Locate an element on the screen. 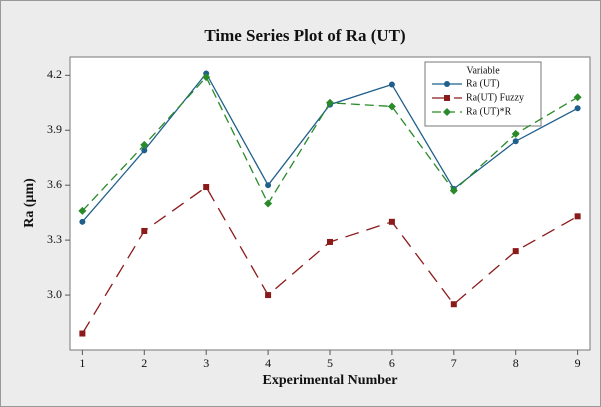 This screenshot has height=407, width=601. legend: Variable Ra (UT) Ra(UT) Fuzzy Ra (UT)*R is located at coordinates (483, 94).